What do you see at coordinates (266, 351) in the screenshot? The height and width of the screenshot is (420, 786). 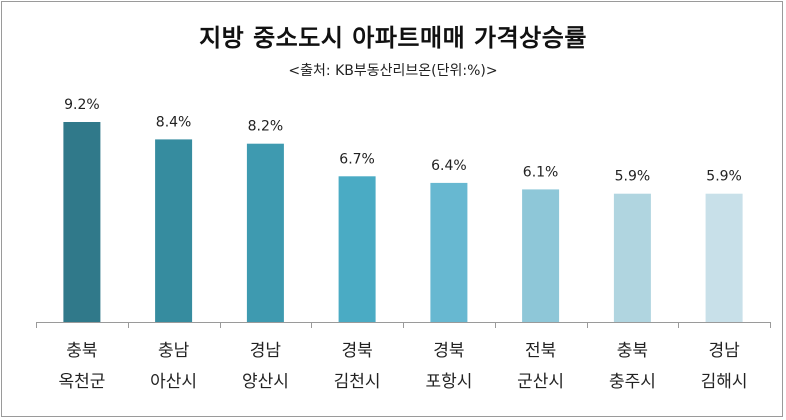 I see `x-tick-label-3-1: 경남` at bounding box center [266, 351].